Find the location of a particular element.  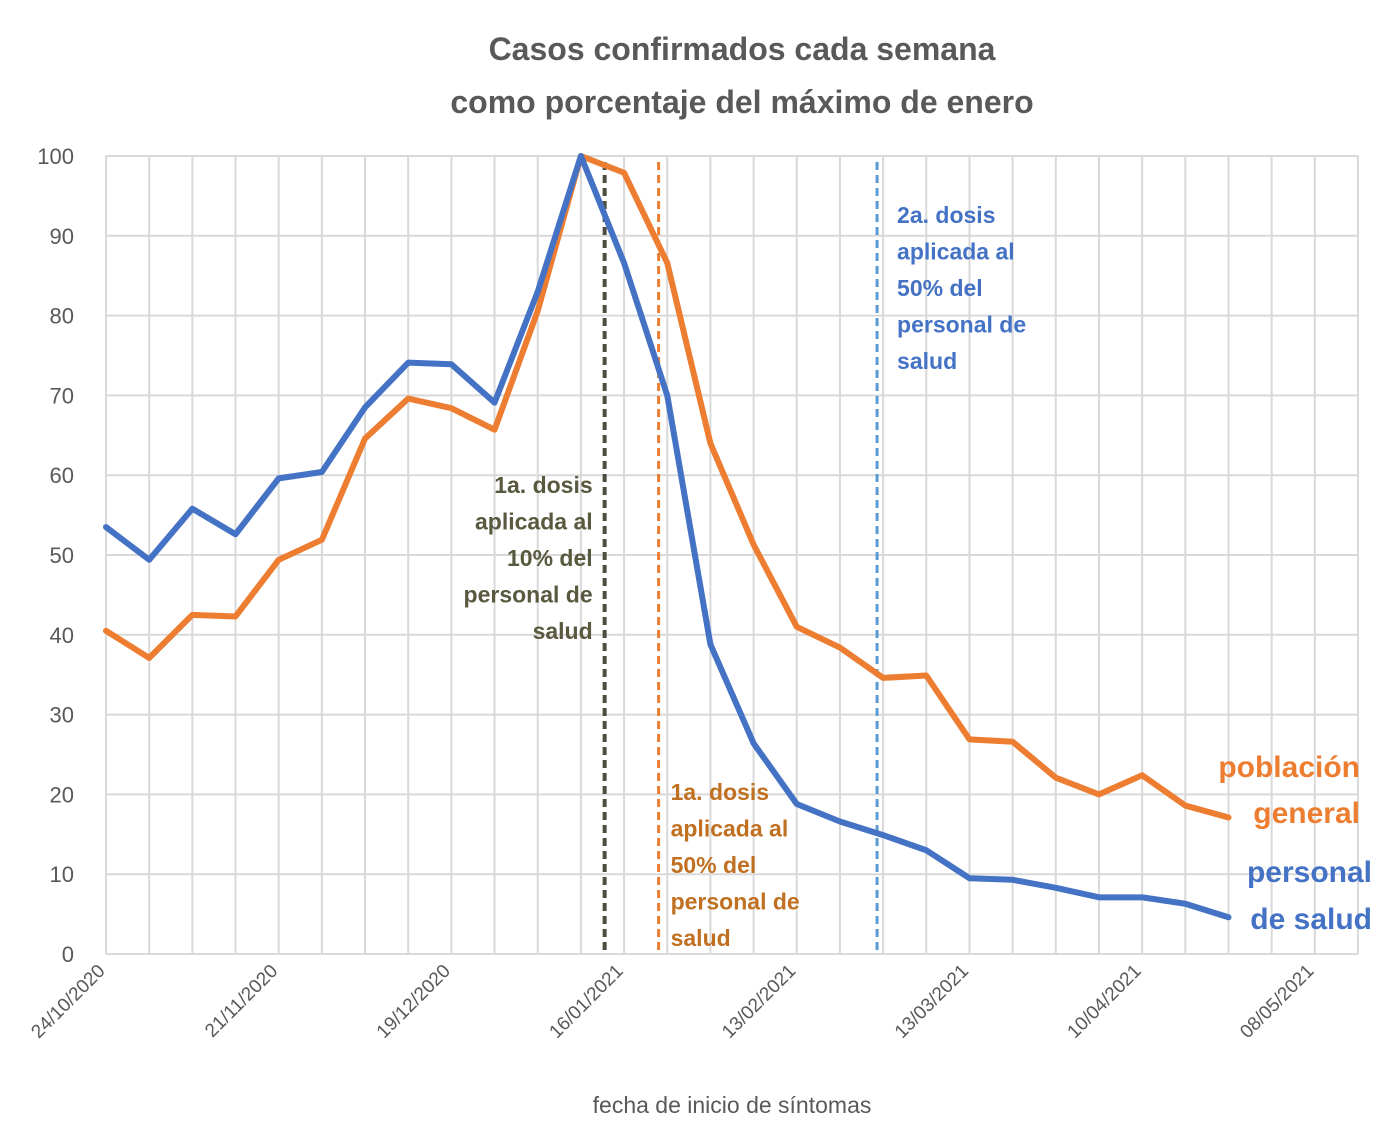

y-axis-ticks: 0 10 20 30 40 50 60 70 80 90 100 is located at coordinates (55, 555).